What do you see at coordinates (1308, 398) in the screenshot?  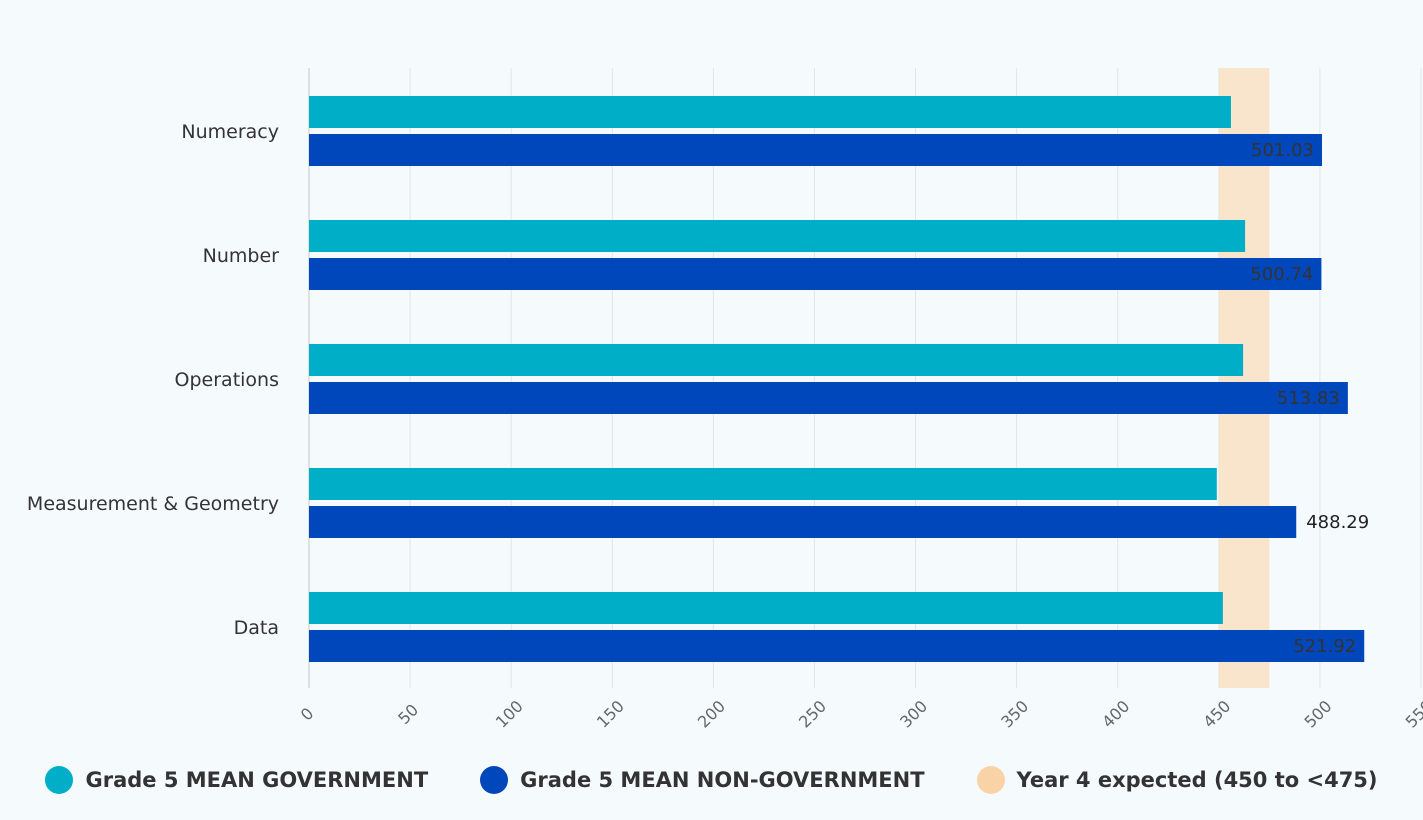 I see `data-label: 513.83` at bounding box center [1308, 398].